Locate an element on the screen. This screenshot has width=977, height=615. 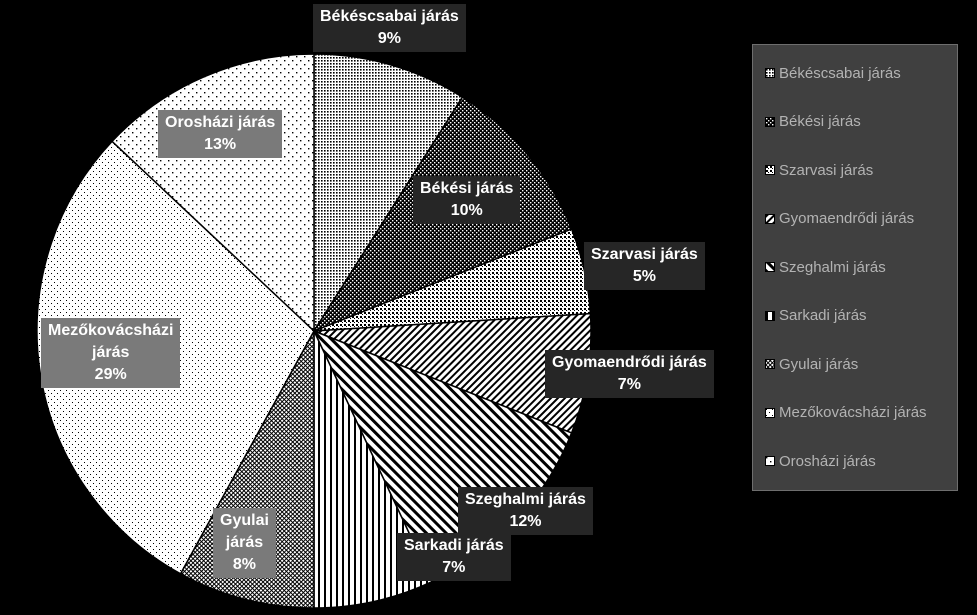
legend-item-szeghalmi-jaras: Szeghalmi járás is located at coordinates (825, 267).